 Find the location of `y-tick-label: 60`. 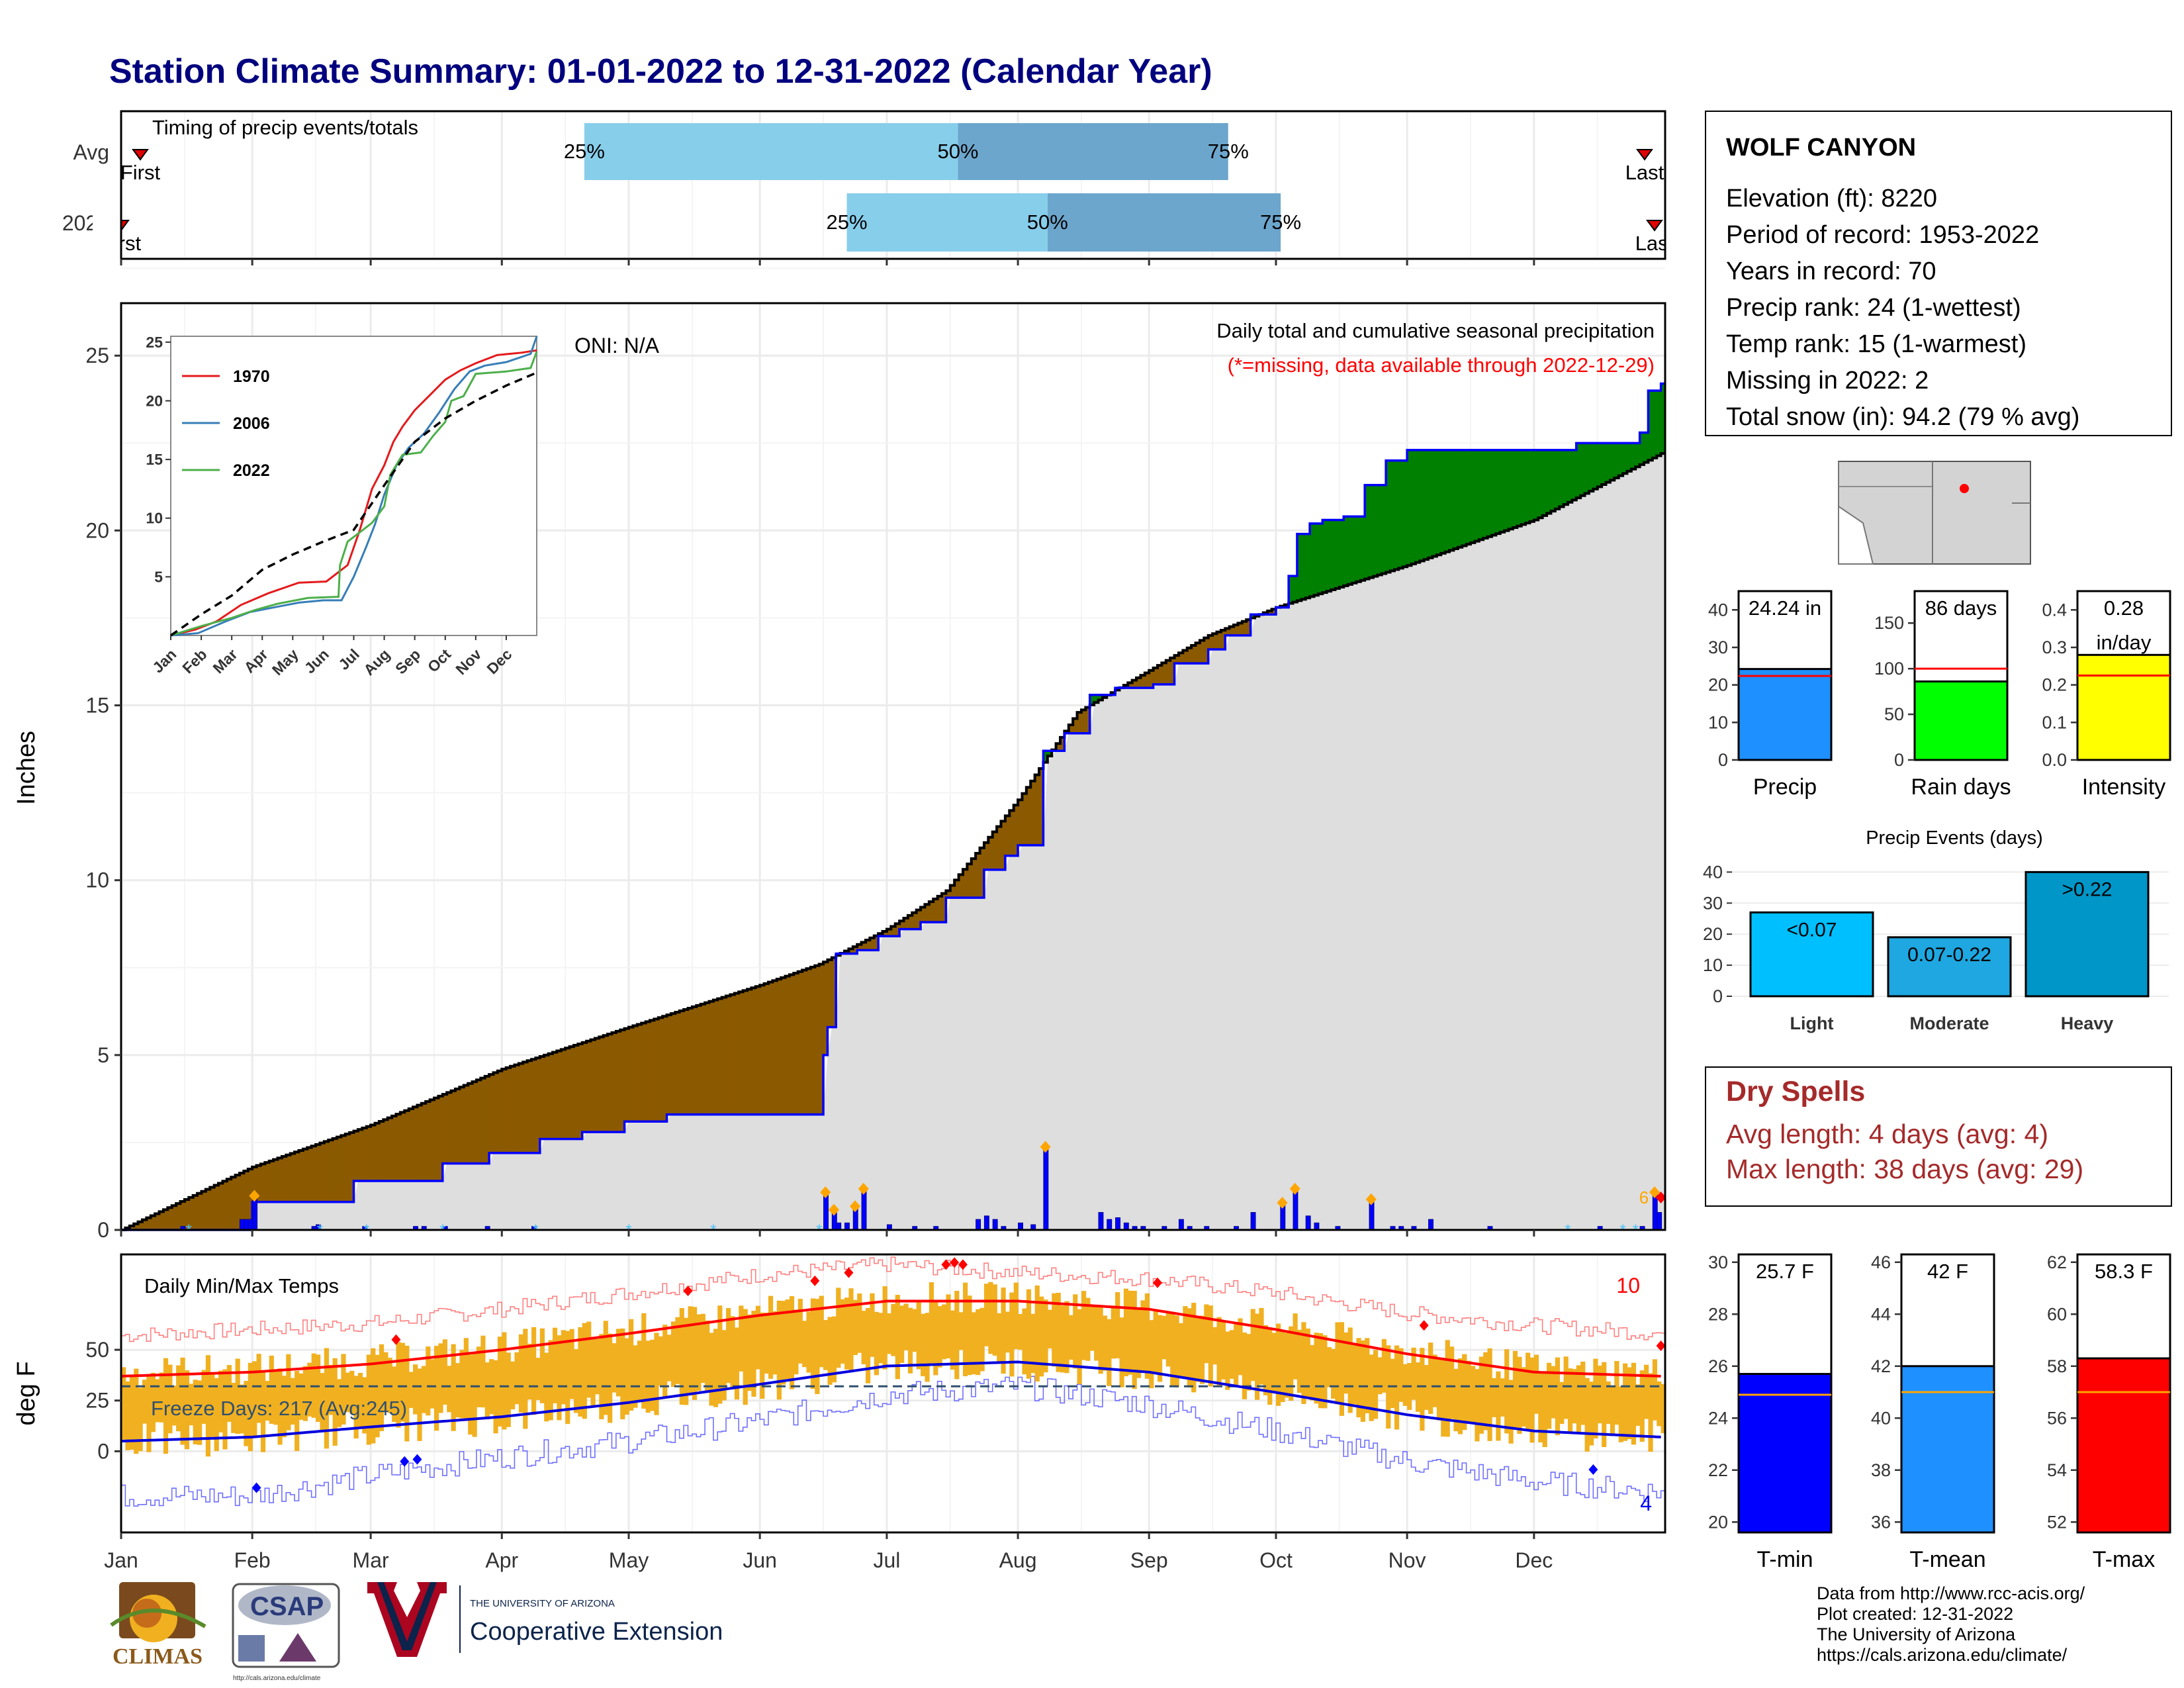

y-tick-label: 60 is located at coordinates (2057, 1314).